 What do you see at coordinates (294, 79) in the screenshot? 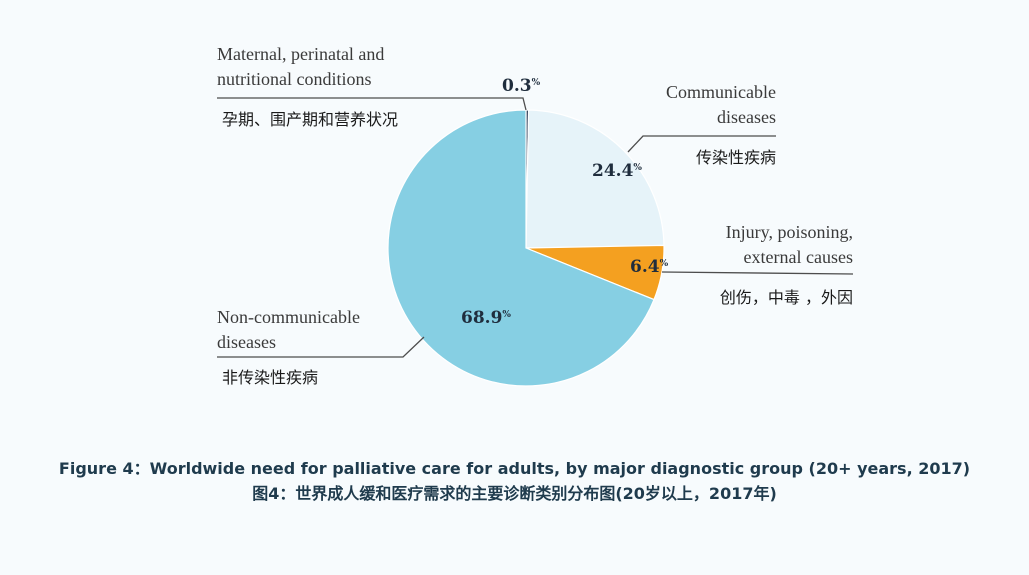
I see `category-label-en-maternal: nutritional conditions` at bounding box center [294, 79].